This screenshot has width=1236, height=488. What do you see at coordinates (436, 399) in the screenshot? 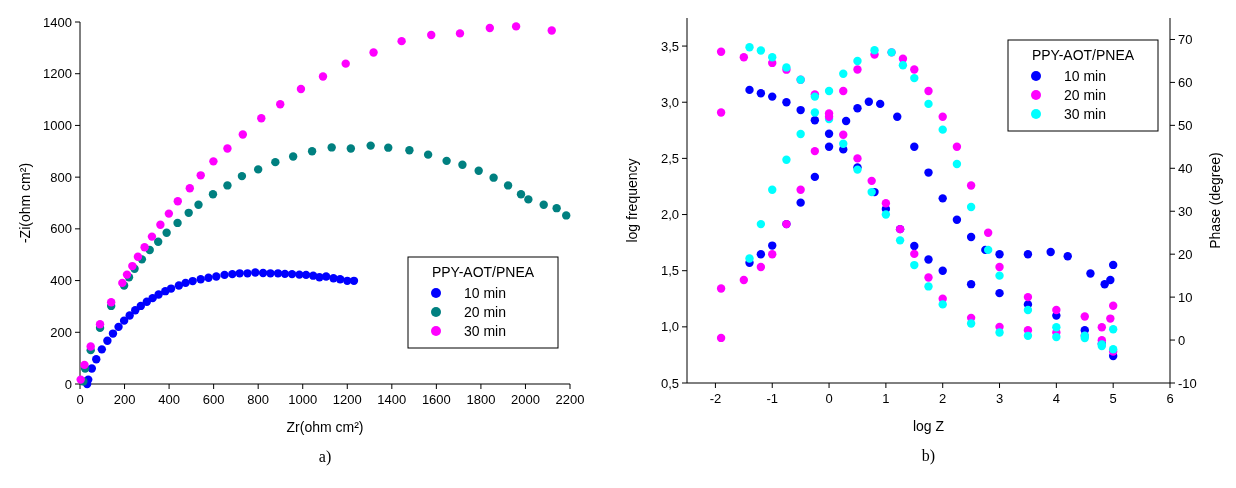
I see `x-tick-label: 1600` at bounding box center [436, 399].